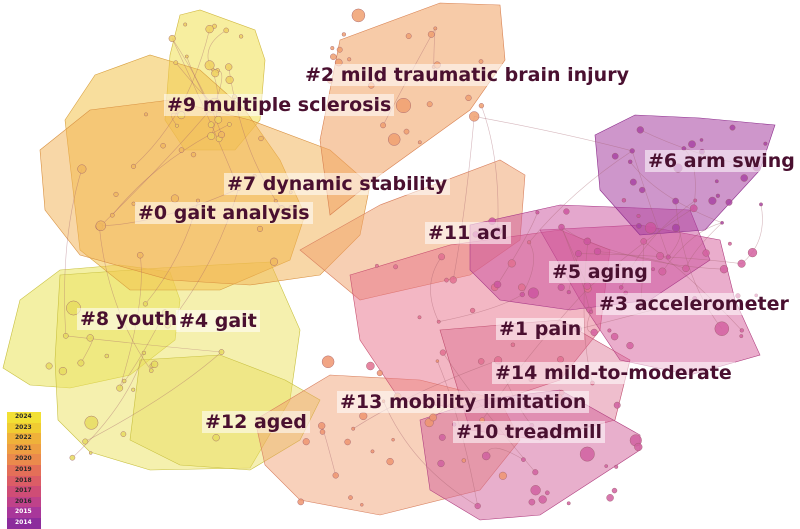  I want to click on cluster-label-aged: #12 aged, so click(256, 422).